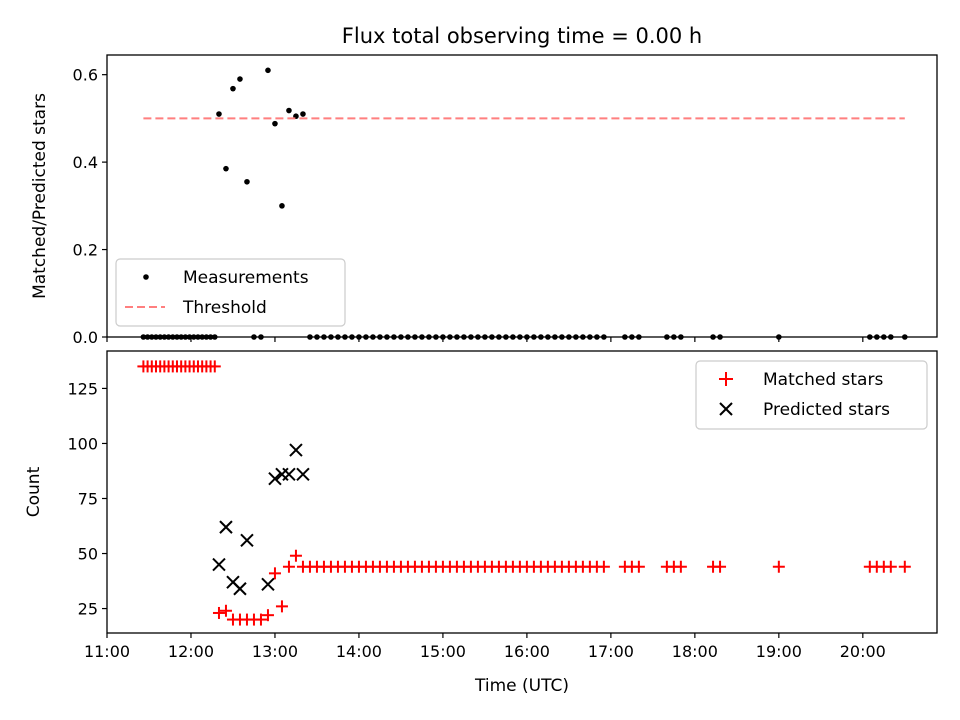 This screenshot has height=720, width=960. I want to click on y-tick-label: 100, so click(82, 443).